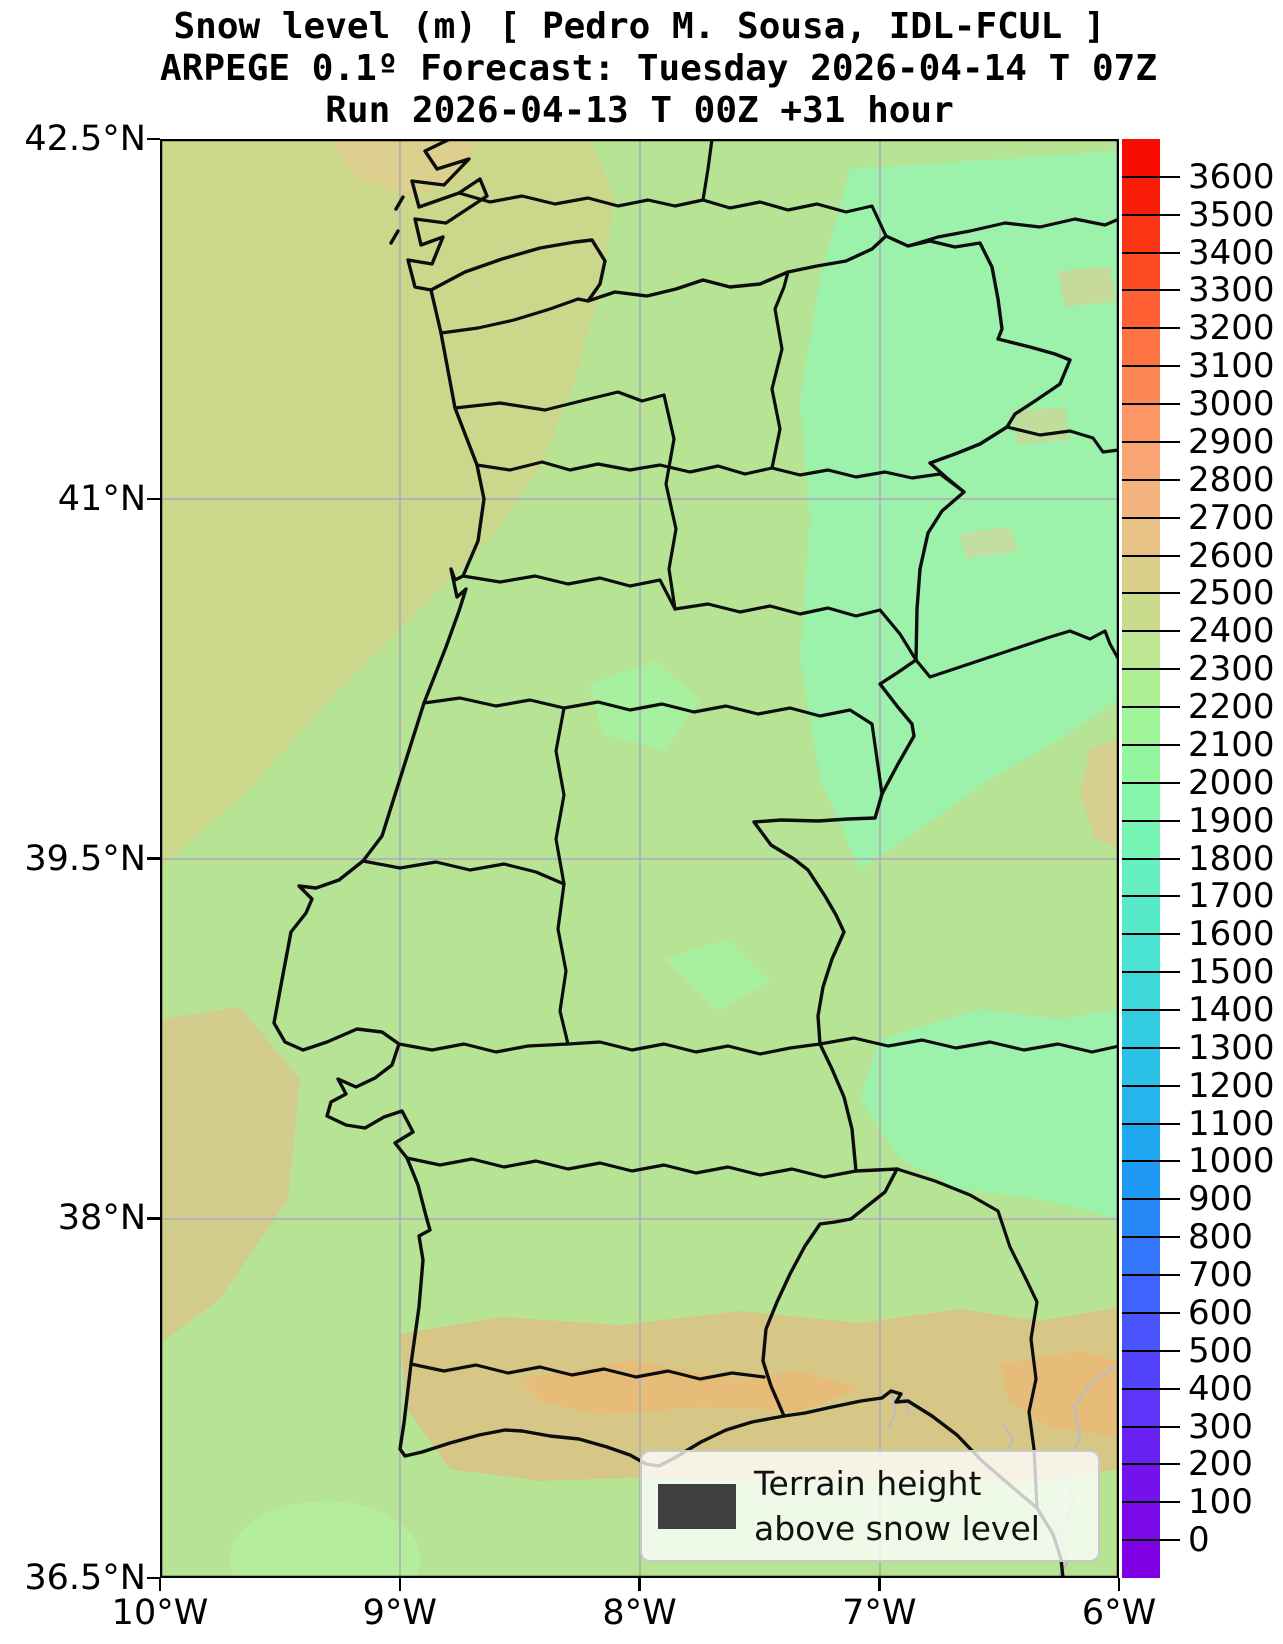 The image size is (1283, 1644). What do you see at coordinates (639, 110) in the screenshot?
I see `title-line-3: Run 2026-04-13 T 00Z +31 hour` at bounding box center [639, 110].